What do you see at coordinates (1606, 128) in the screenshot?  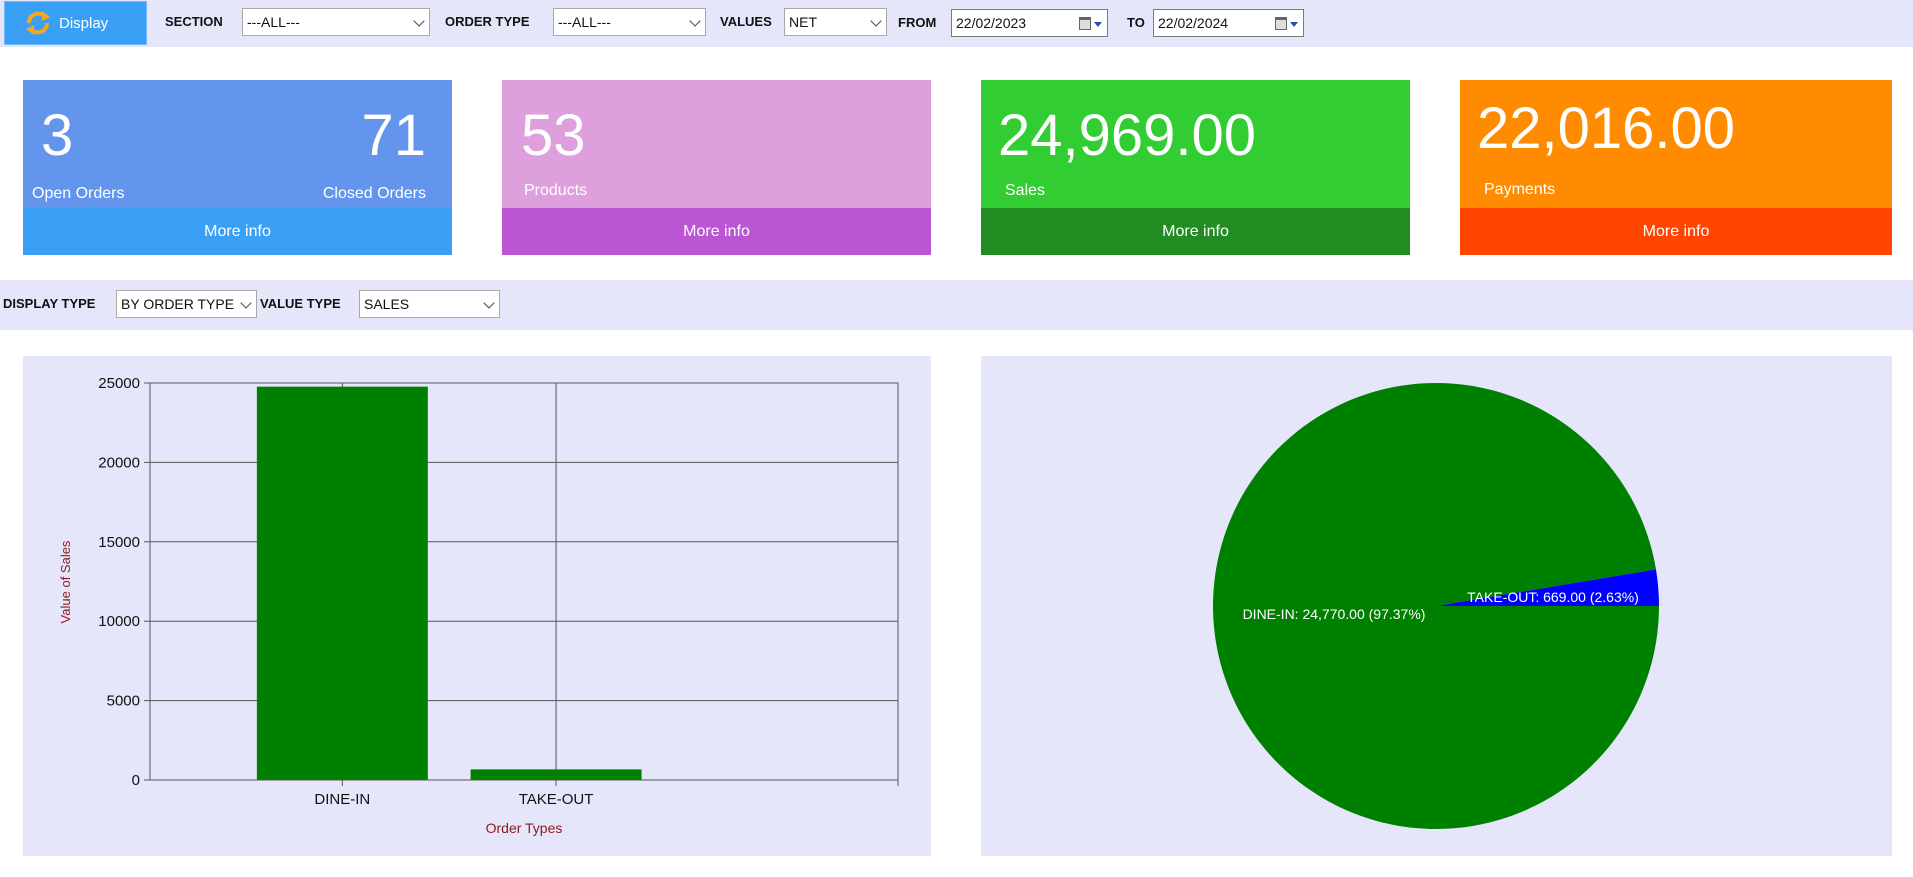 I see `payments-value: 22,016.00` at bounding box center [1606, 128].